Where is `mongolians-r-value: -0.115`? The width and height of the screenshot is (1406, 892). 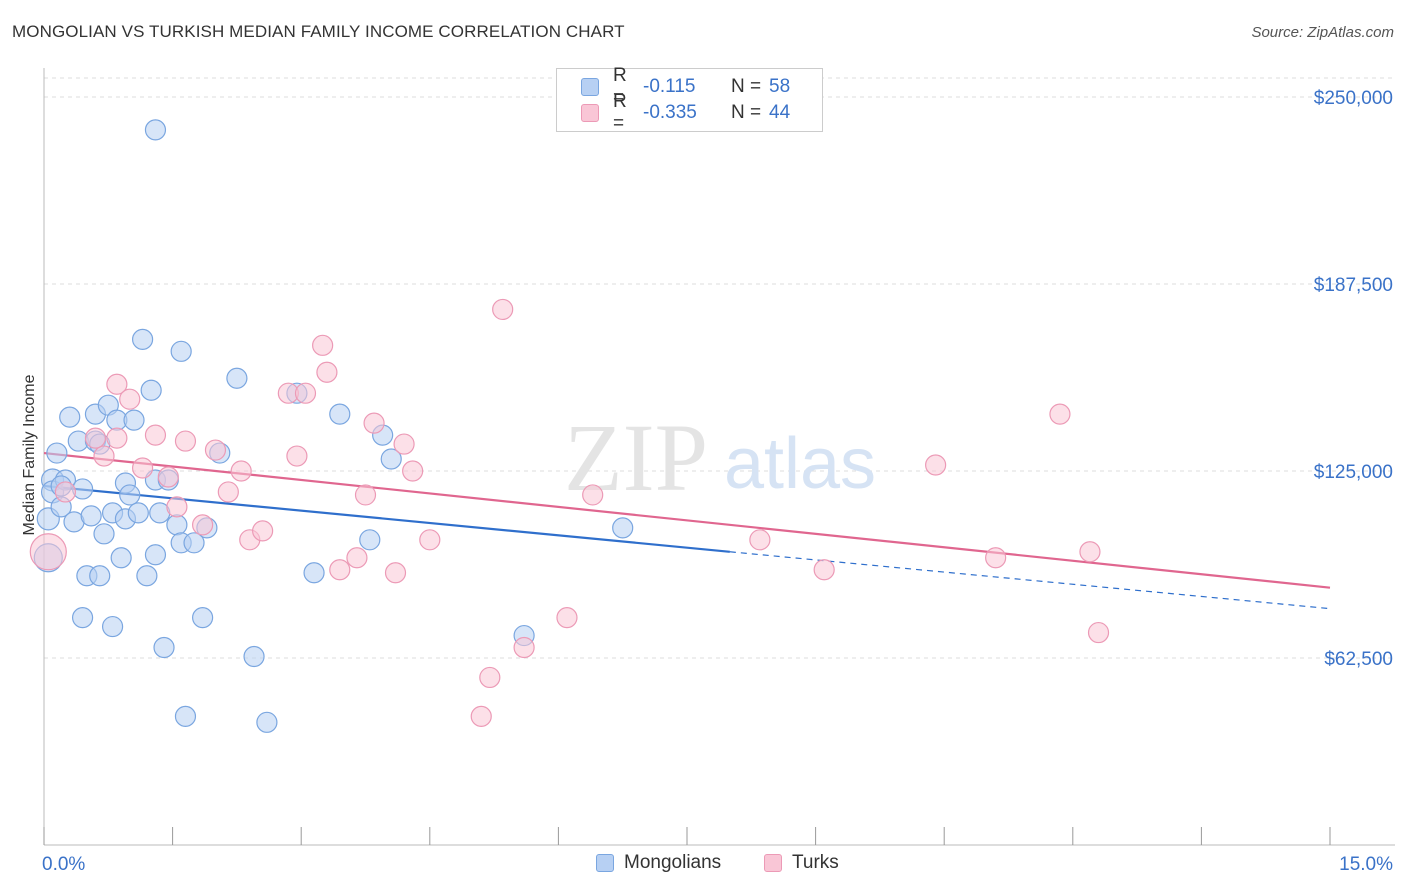
mongolians-r-value: -0.115 is located at coordinates (669, 86).